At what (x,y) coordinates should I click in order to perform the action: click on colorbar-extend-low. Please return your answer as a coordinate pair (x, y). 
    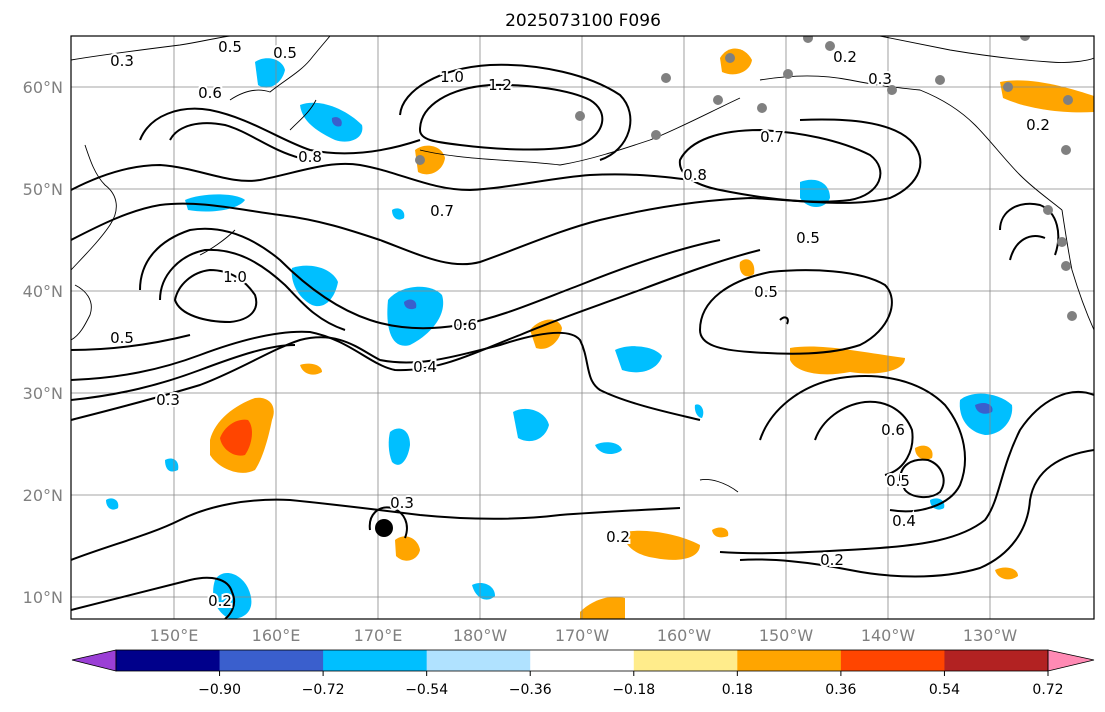
    Looking at the image, I should click on (94, 660).